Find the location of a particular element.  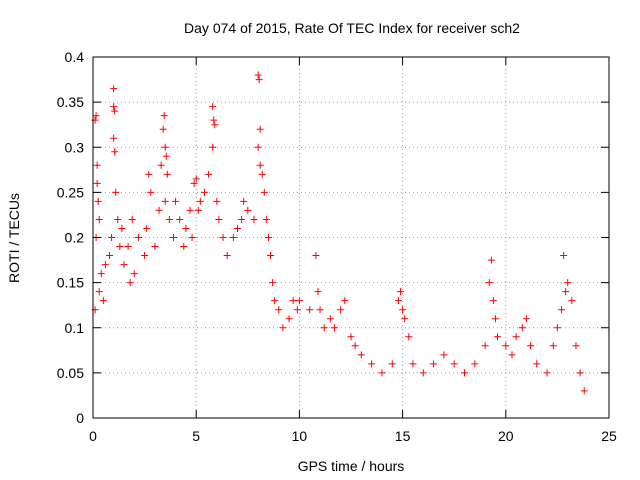

y-tick-label: 0.15 is located at coordinates (70, 283).